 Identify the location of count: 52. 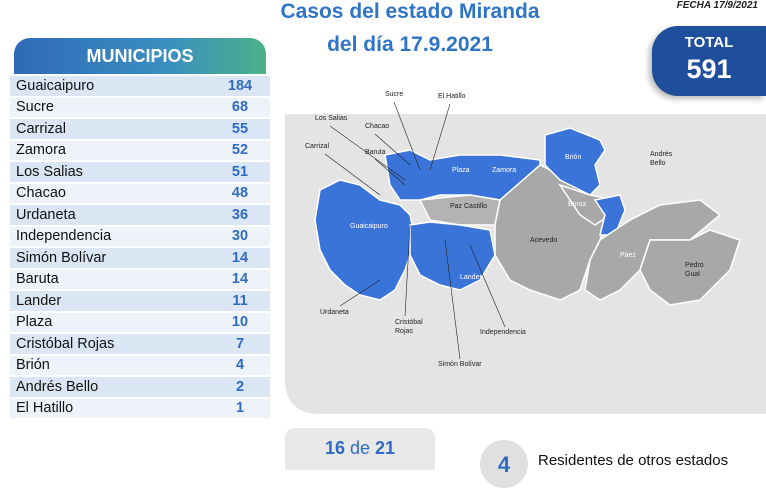
(240, 150).